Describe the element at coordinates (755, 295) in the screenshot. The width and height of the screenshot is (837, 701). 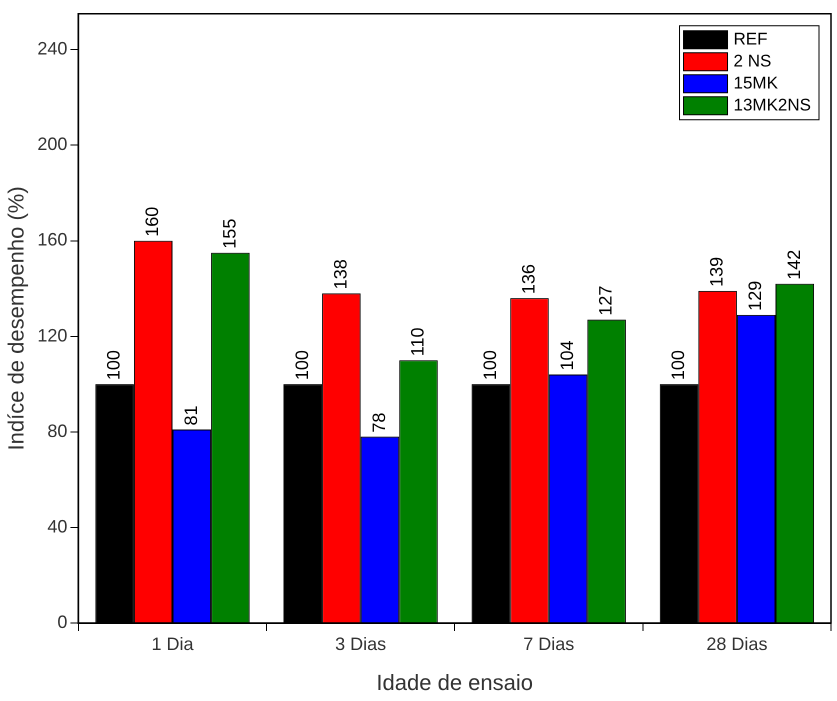
I see `data-label: 129` at that location.